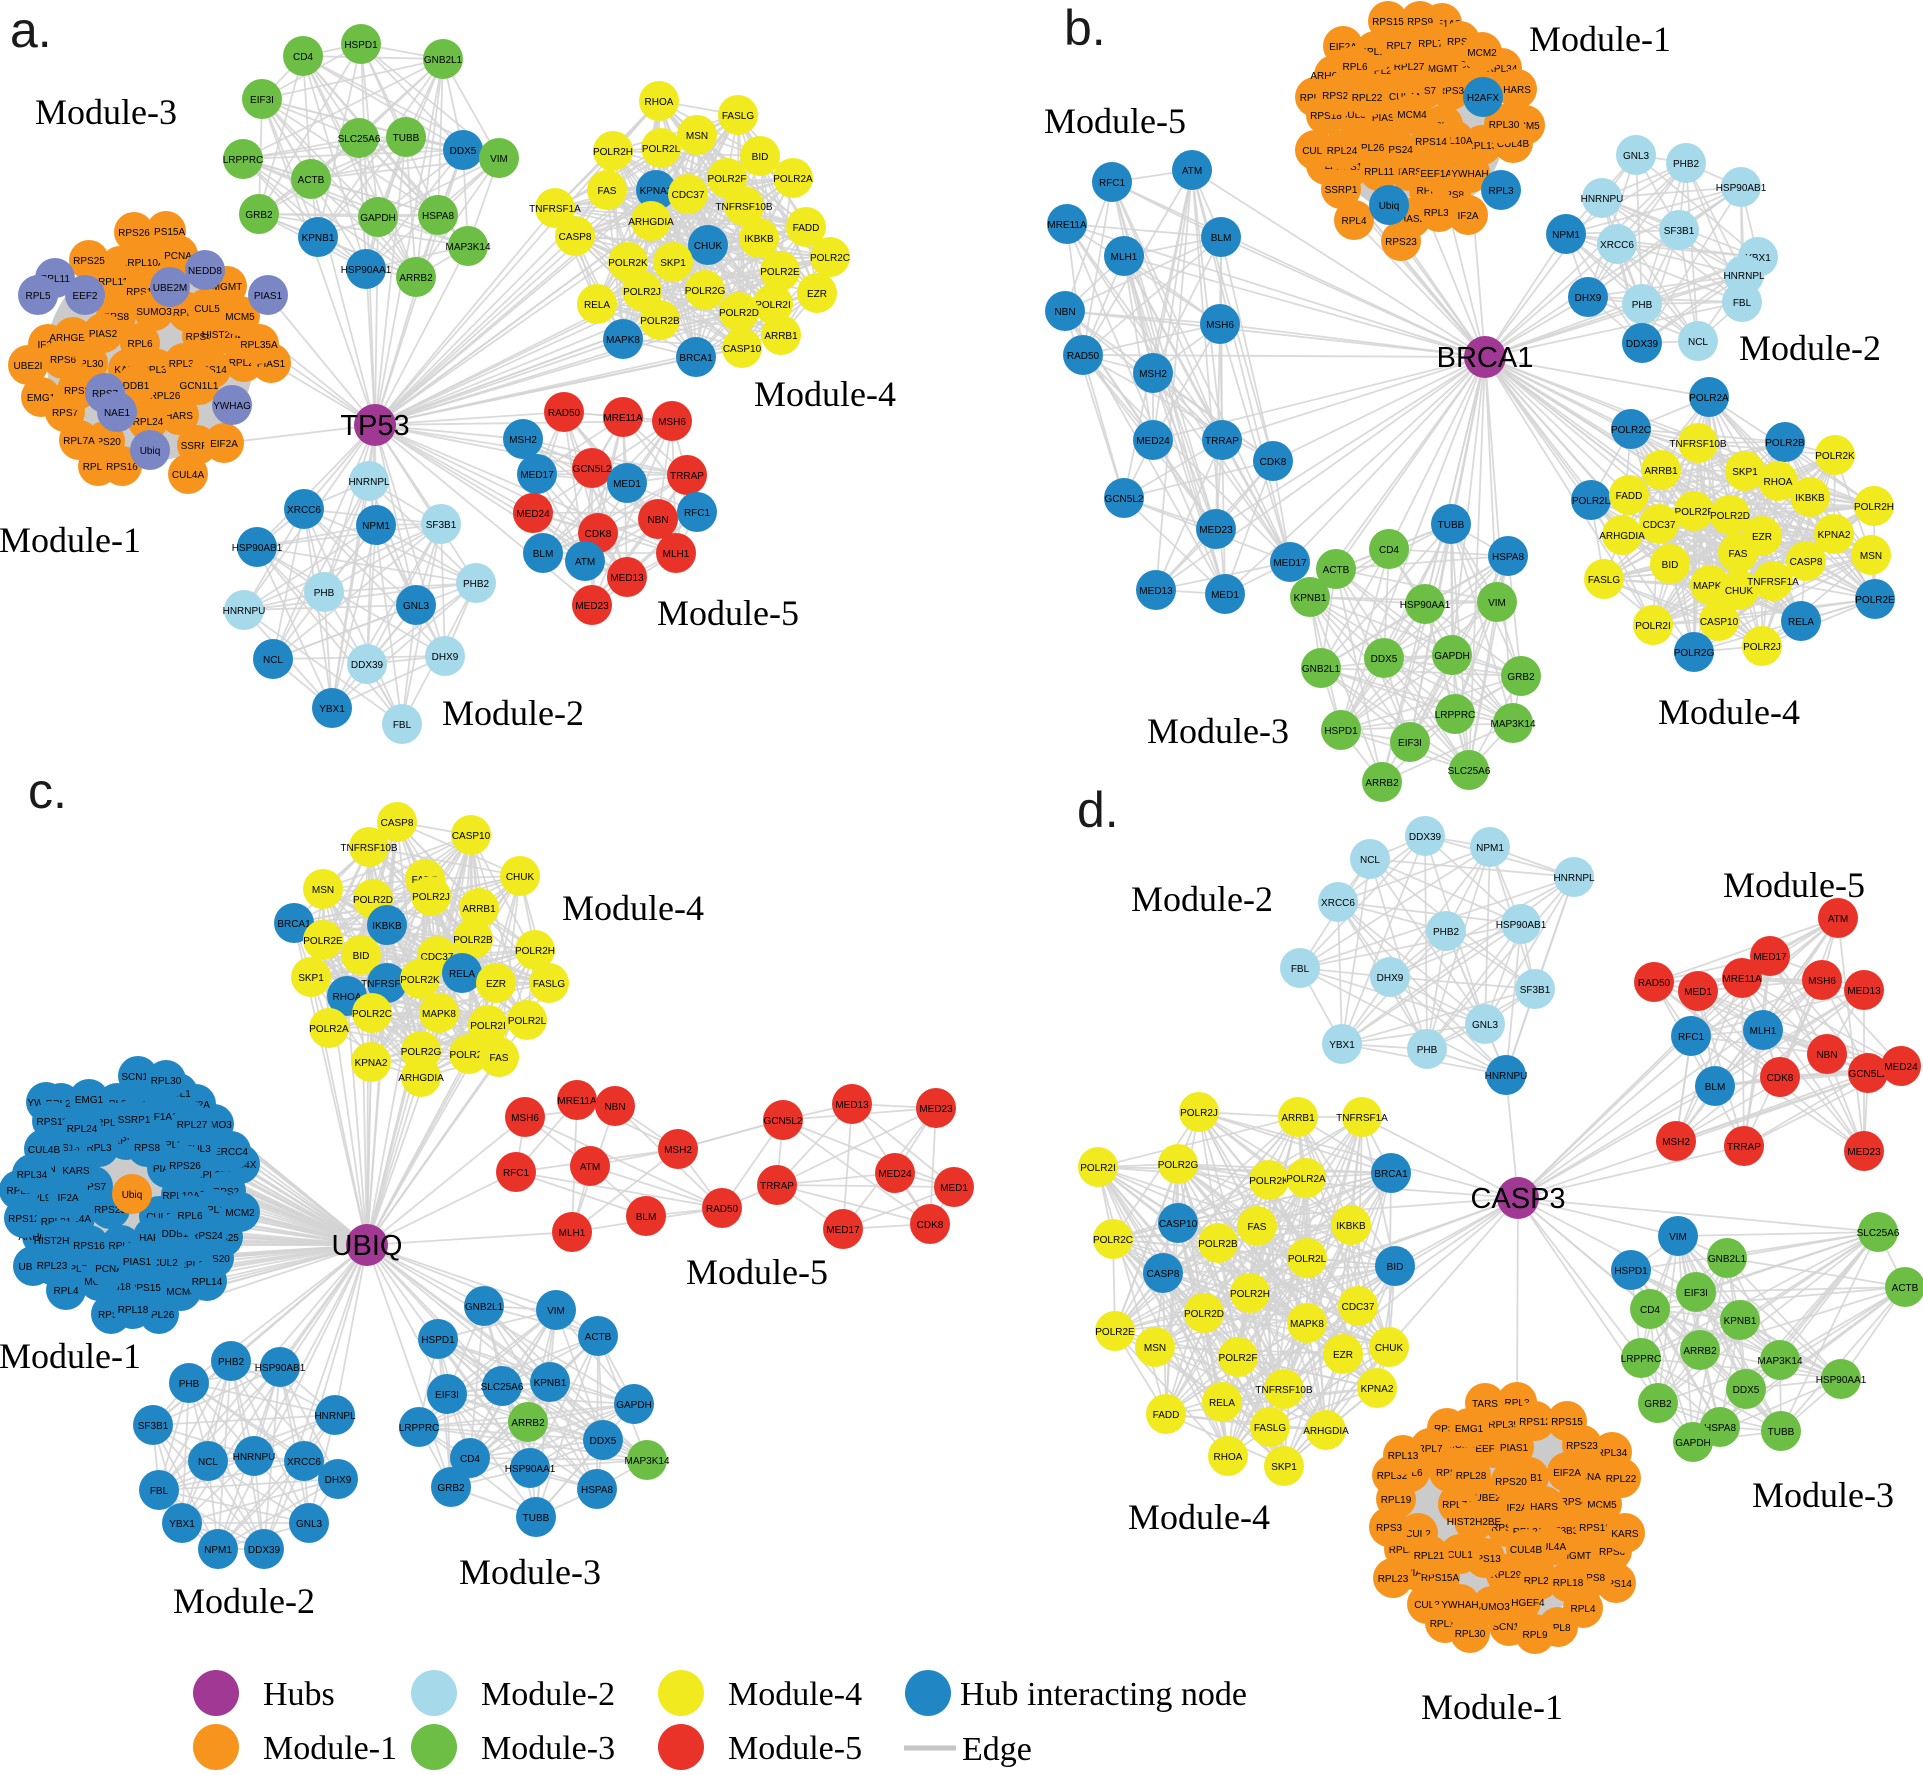 The height and width of the screenshot is (1775, 1923). What do you see at coordinates (759, 239) in the screenshot?
I see `svg-text: IKBKB` at bounding box center [759, 239].